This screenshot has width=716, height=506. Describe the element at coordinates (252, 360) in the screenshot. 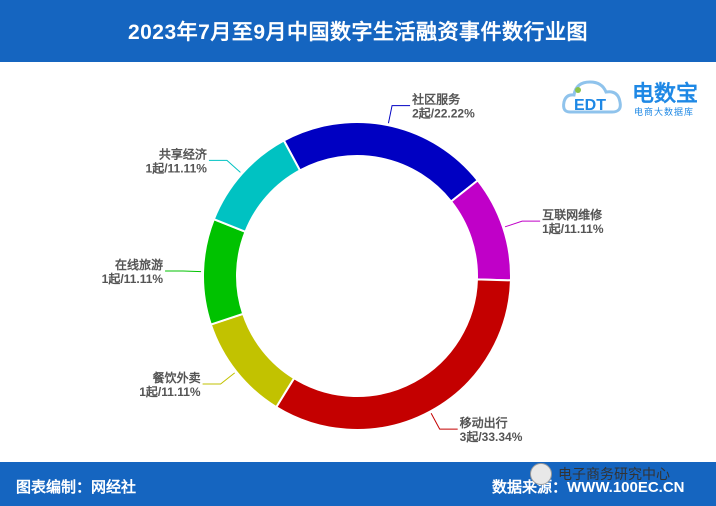

I see `slice-餐饮外卖` at that location.